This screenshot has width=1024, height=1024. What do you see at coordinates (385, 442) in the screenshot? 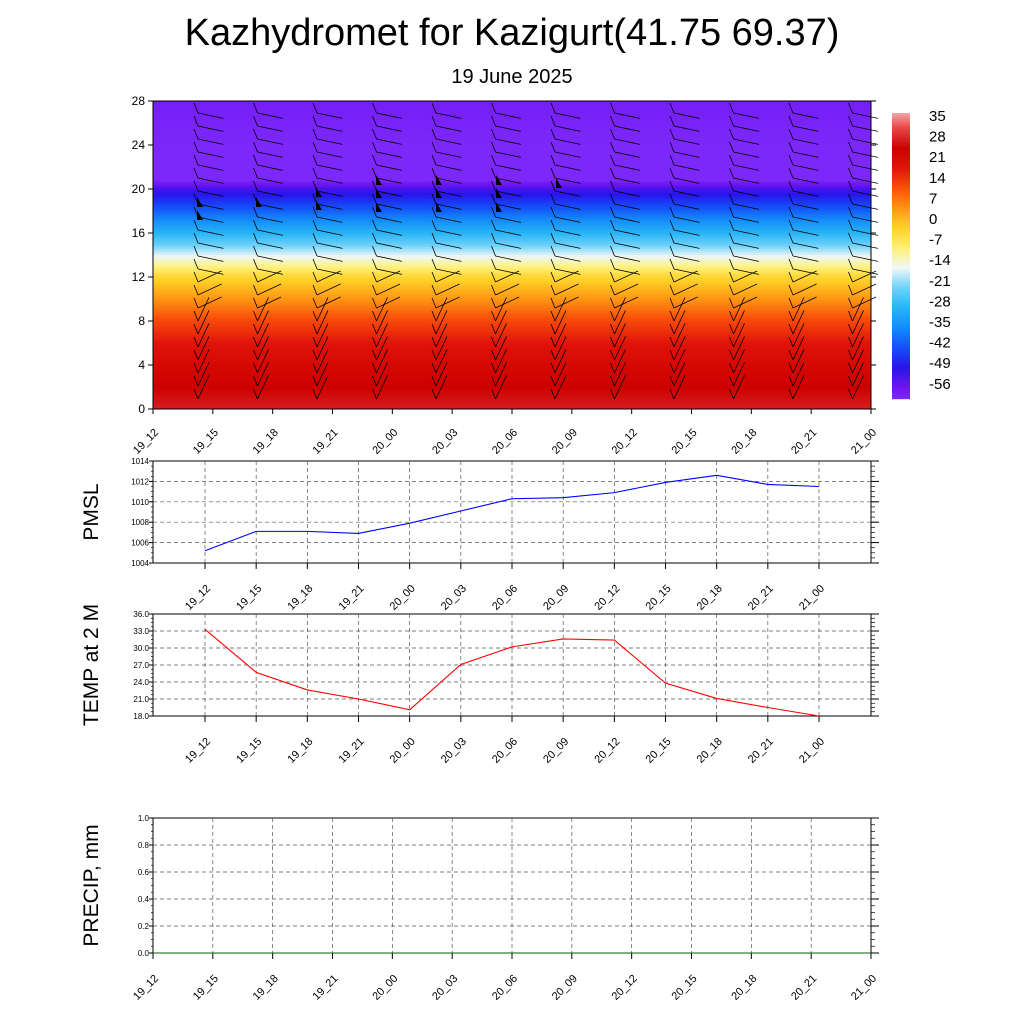
I see `cross-section-x-tick-label: 20_00` at bounding box center [385, 442].